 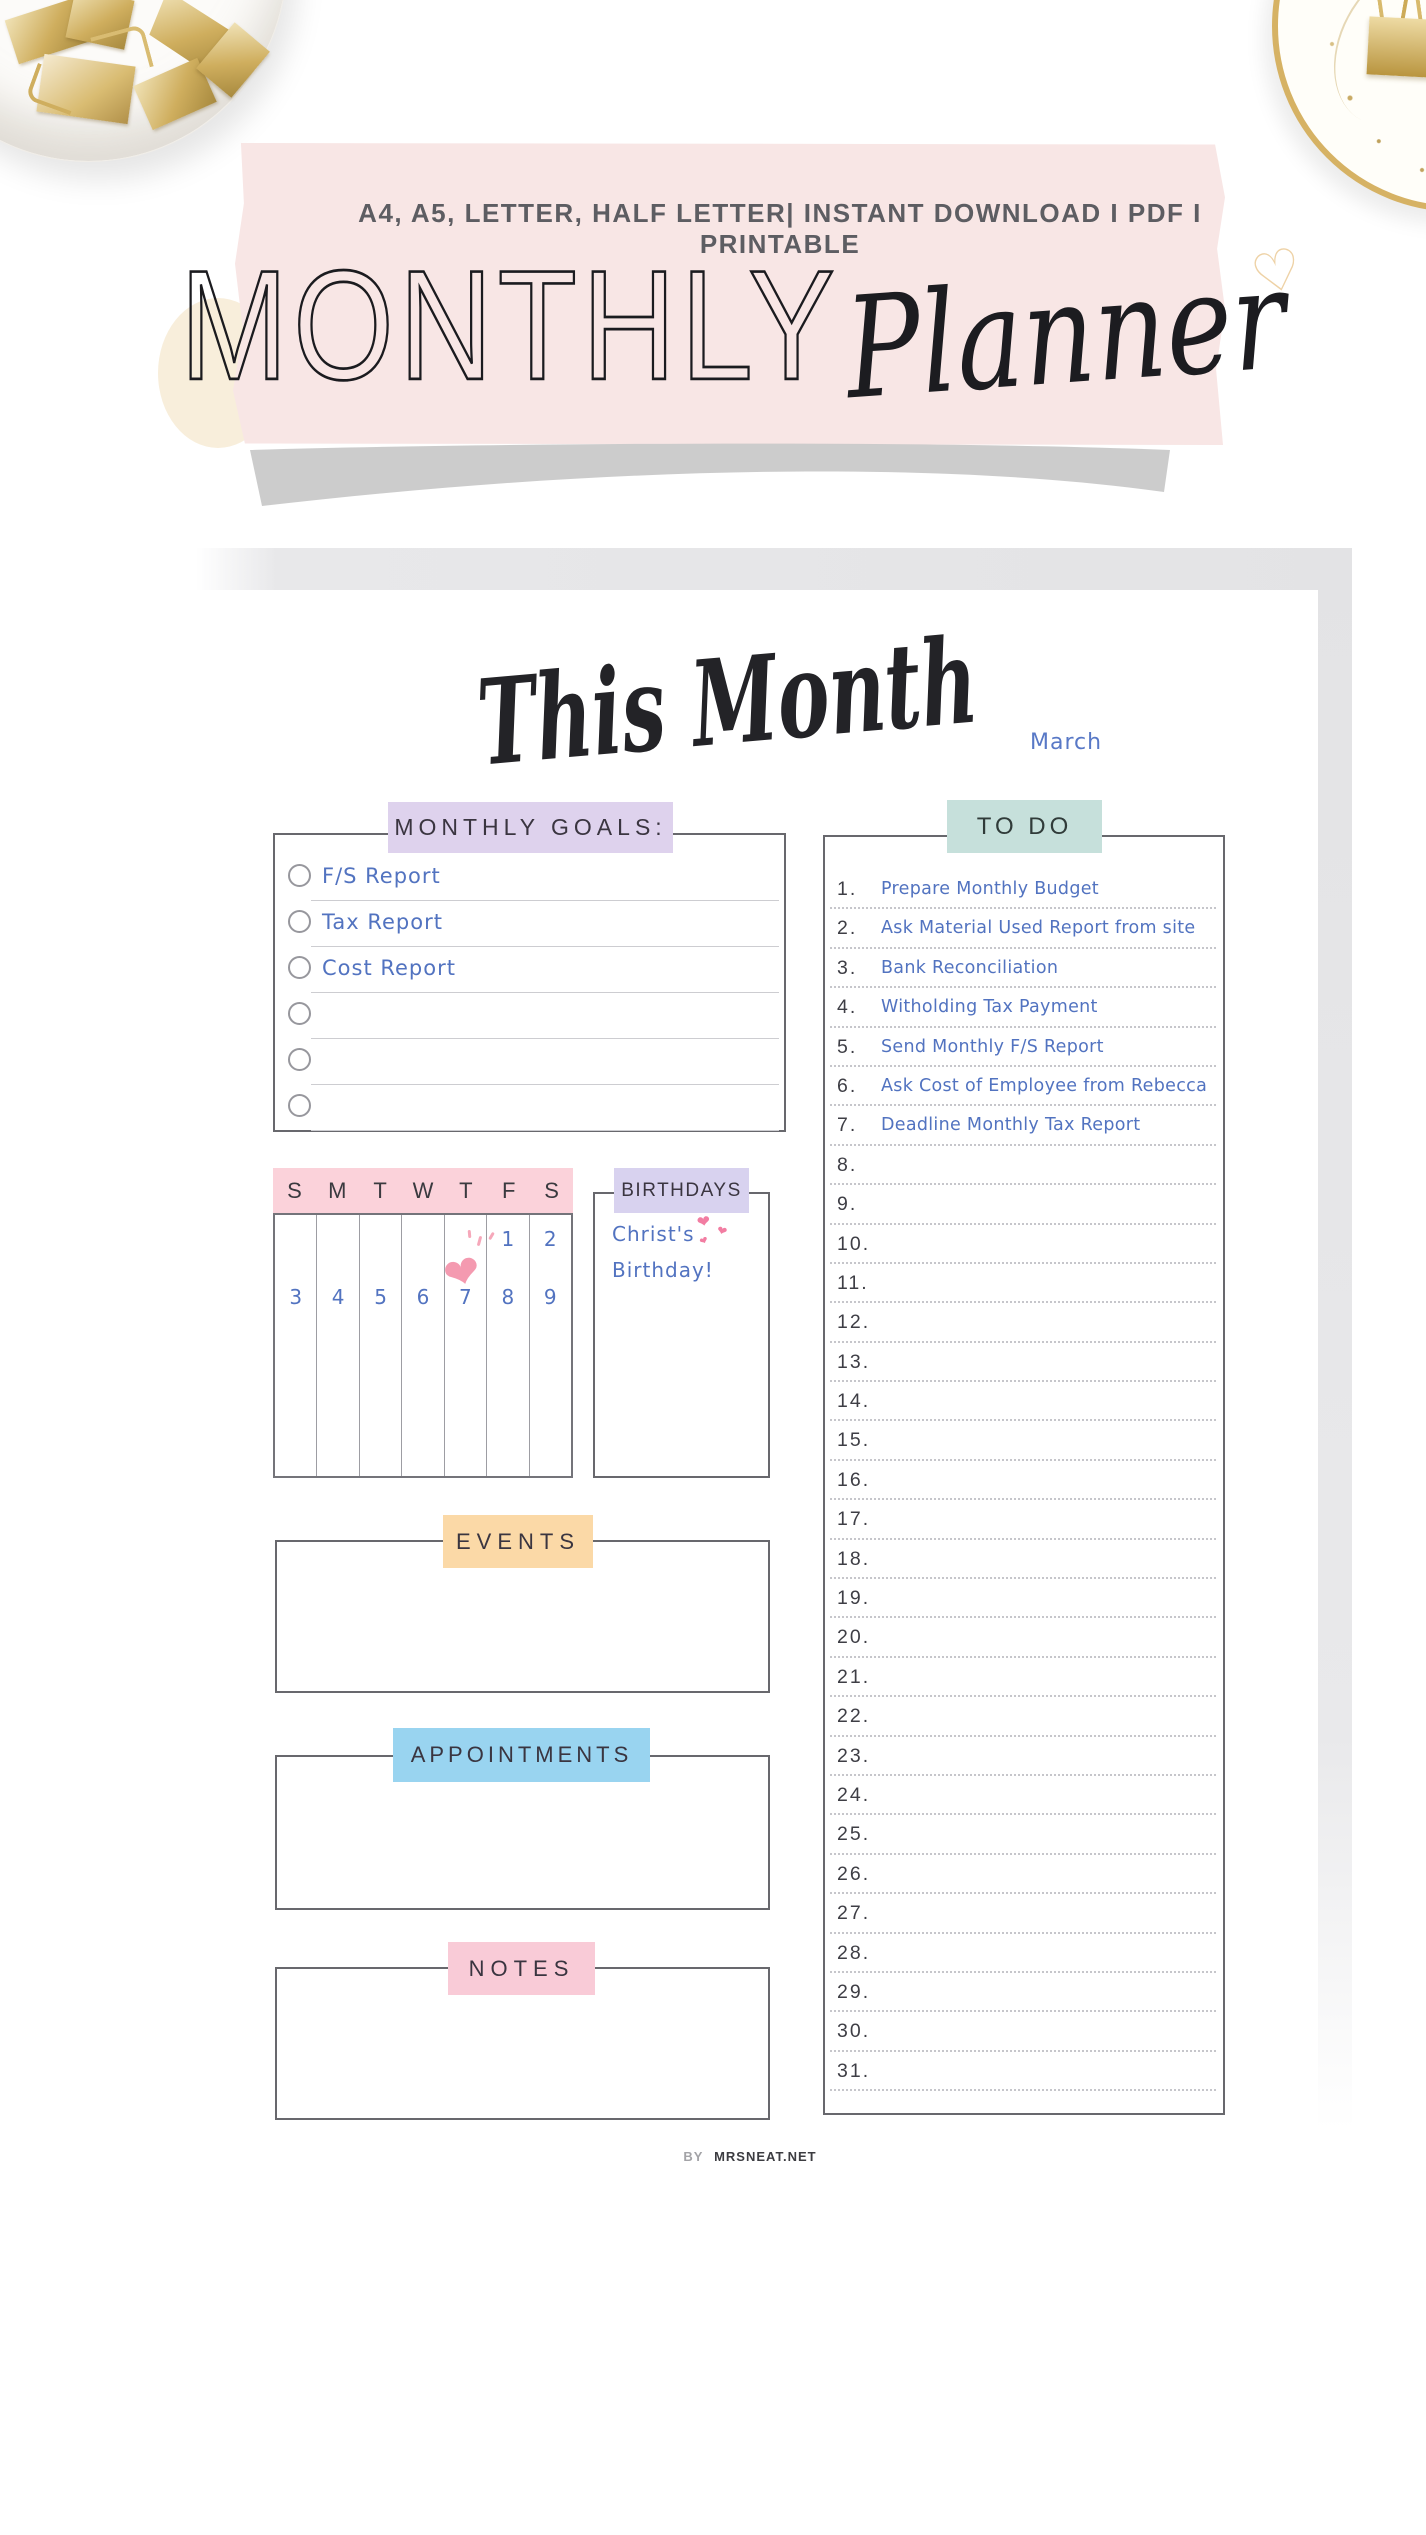 What do you see at coordinates (466, 1345) in the screenshot?
I see `calendar-column: 7` at bounding box center [466, 1345].